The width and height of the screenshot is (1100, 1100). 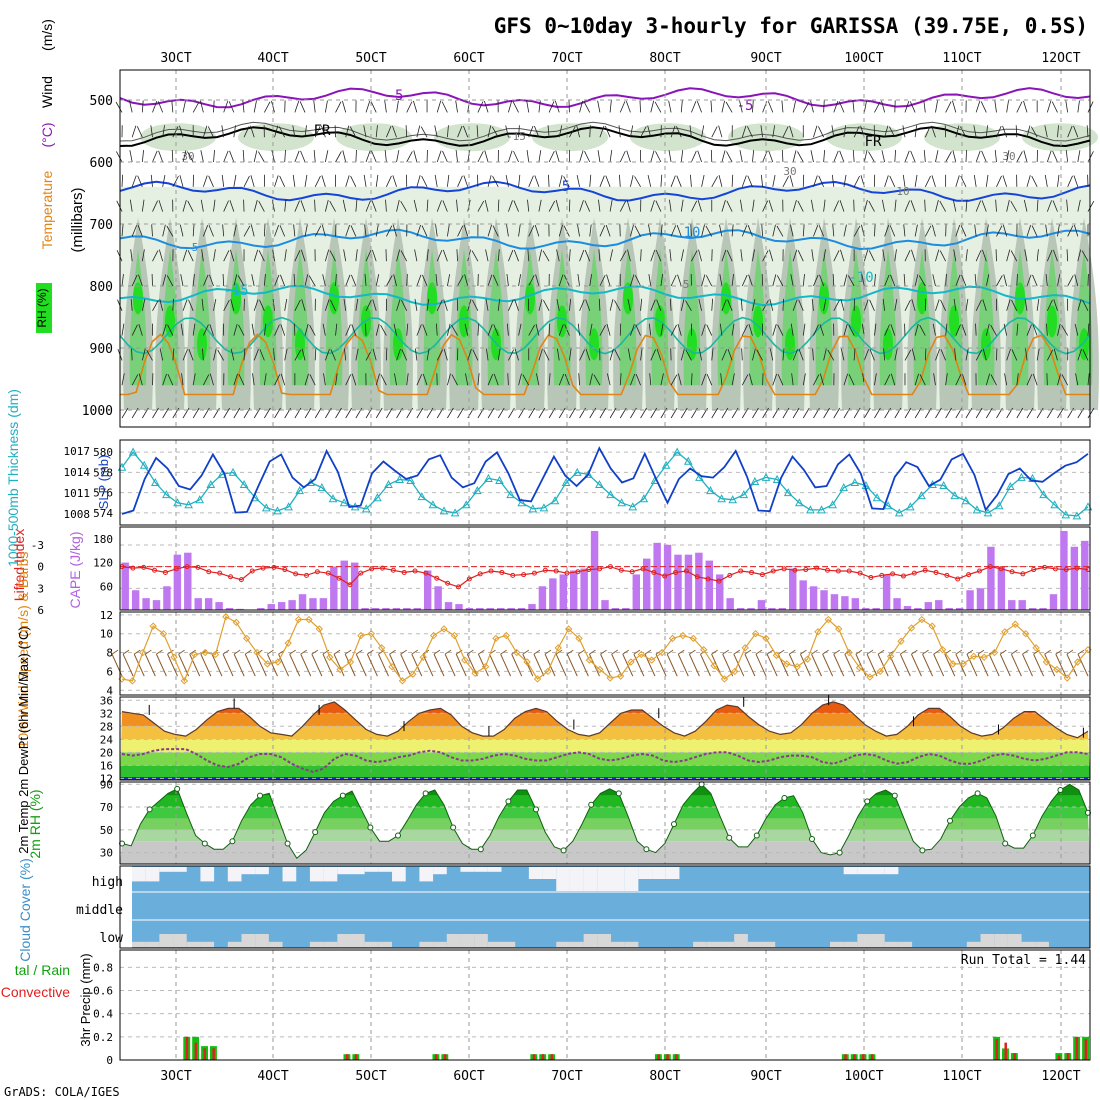 What do you see at coordinates (370, 1076) in the screenshot?
I see `date-label-bottom: 5OCT` at bounding box center [370, 1076].